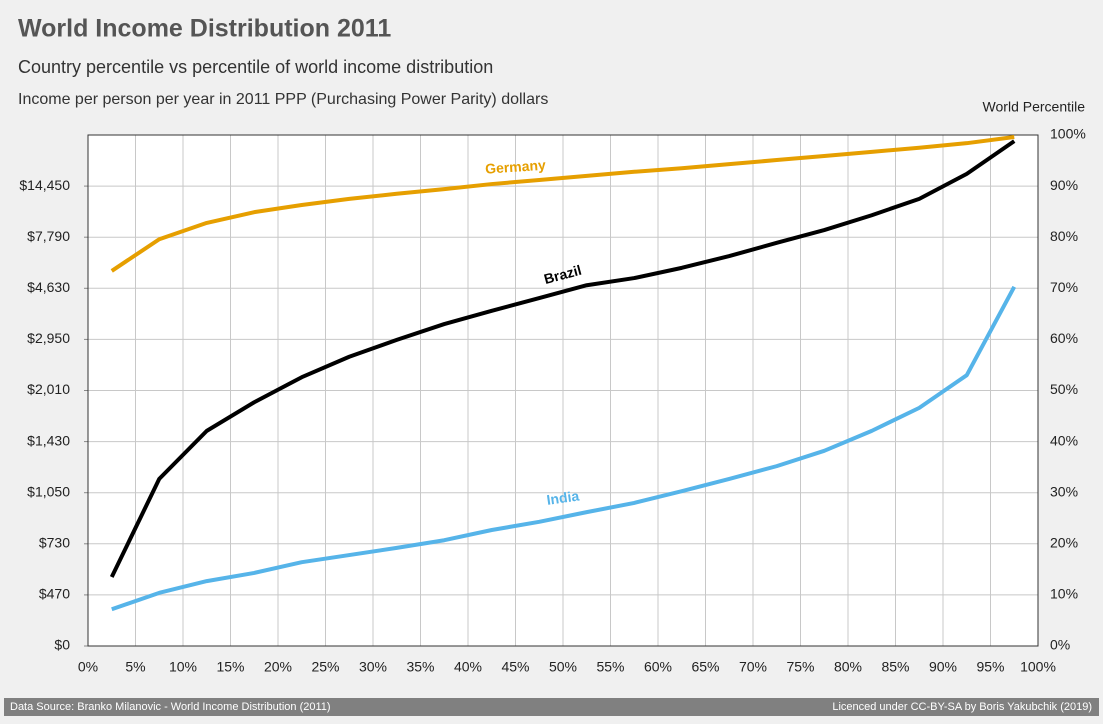 The width and height of the screenshot is (1103, 724). What do you see at coordinates (204, 29) in the screenshot?
I see `chart-title: World Income Distribution 2011` at bounding box center [204, 29].